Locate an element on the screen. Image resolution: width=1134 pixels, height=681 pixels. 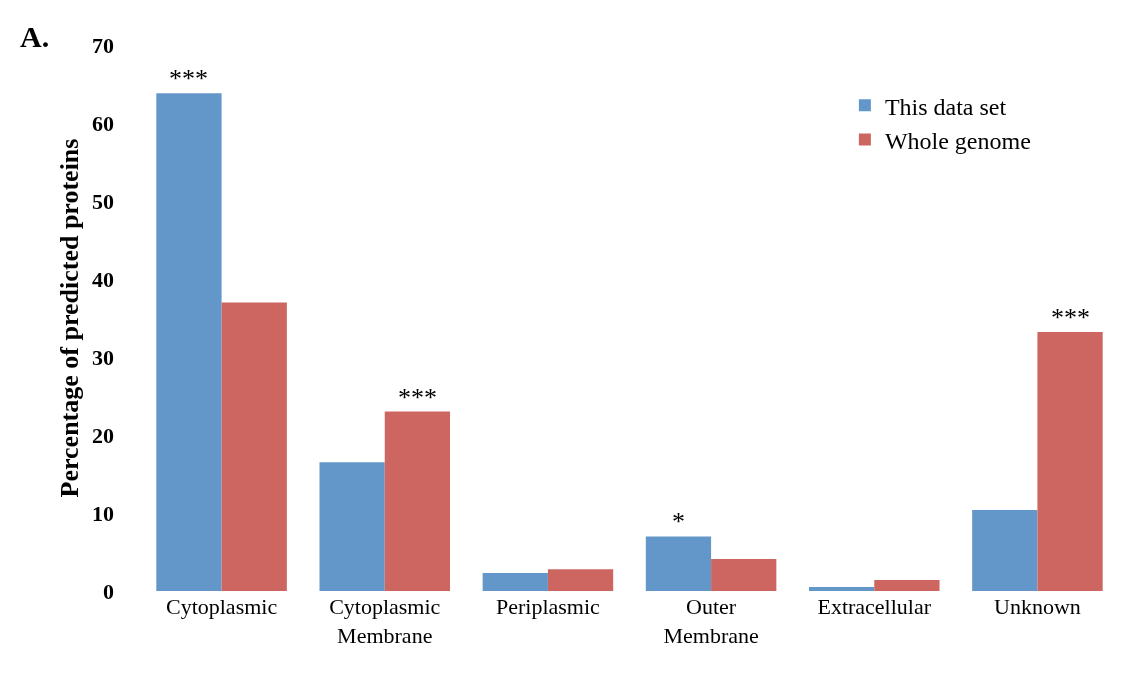
y-tick-label: 60 is located at coordinates (103, 123).